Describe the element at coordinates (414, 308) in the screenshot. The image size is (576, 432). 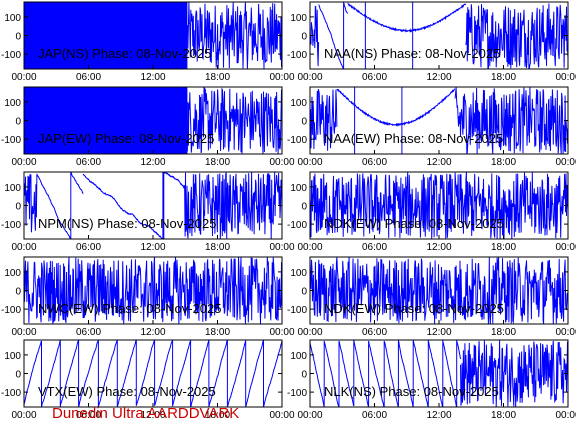
I see `chart-title: NDK(EW) Phase: 08-Nov-2025` at that location.